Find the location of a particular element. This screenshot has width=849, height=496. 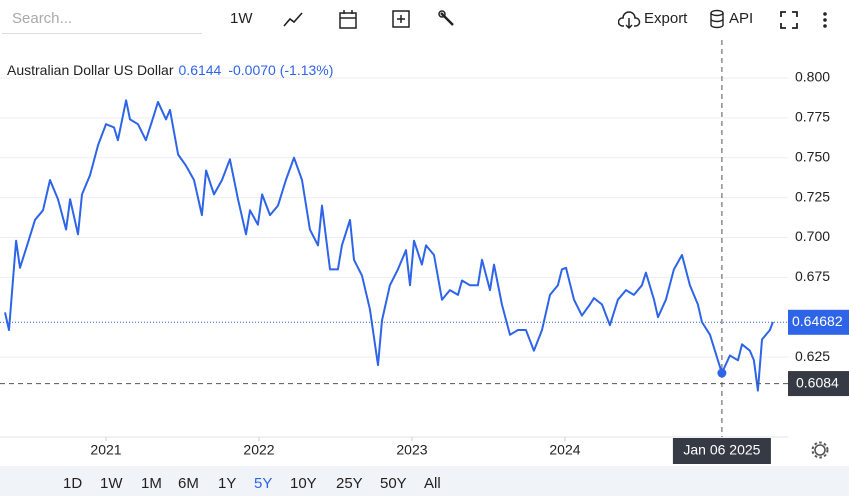

range-button: 1D is located at coordinates (73, 483).